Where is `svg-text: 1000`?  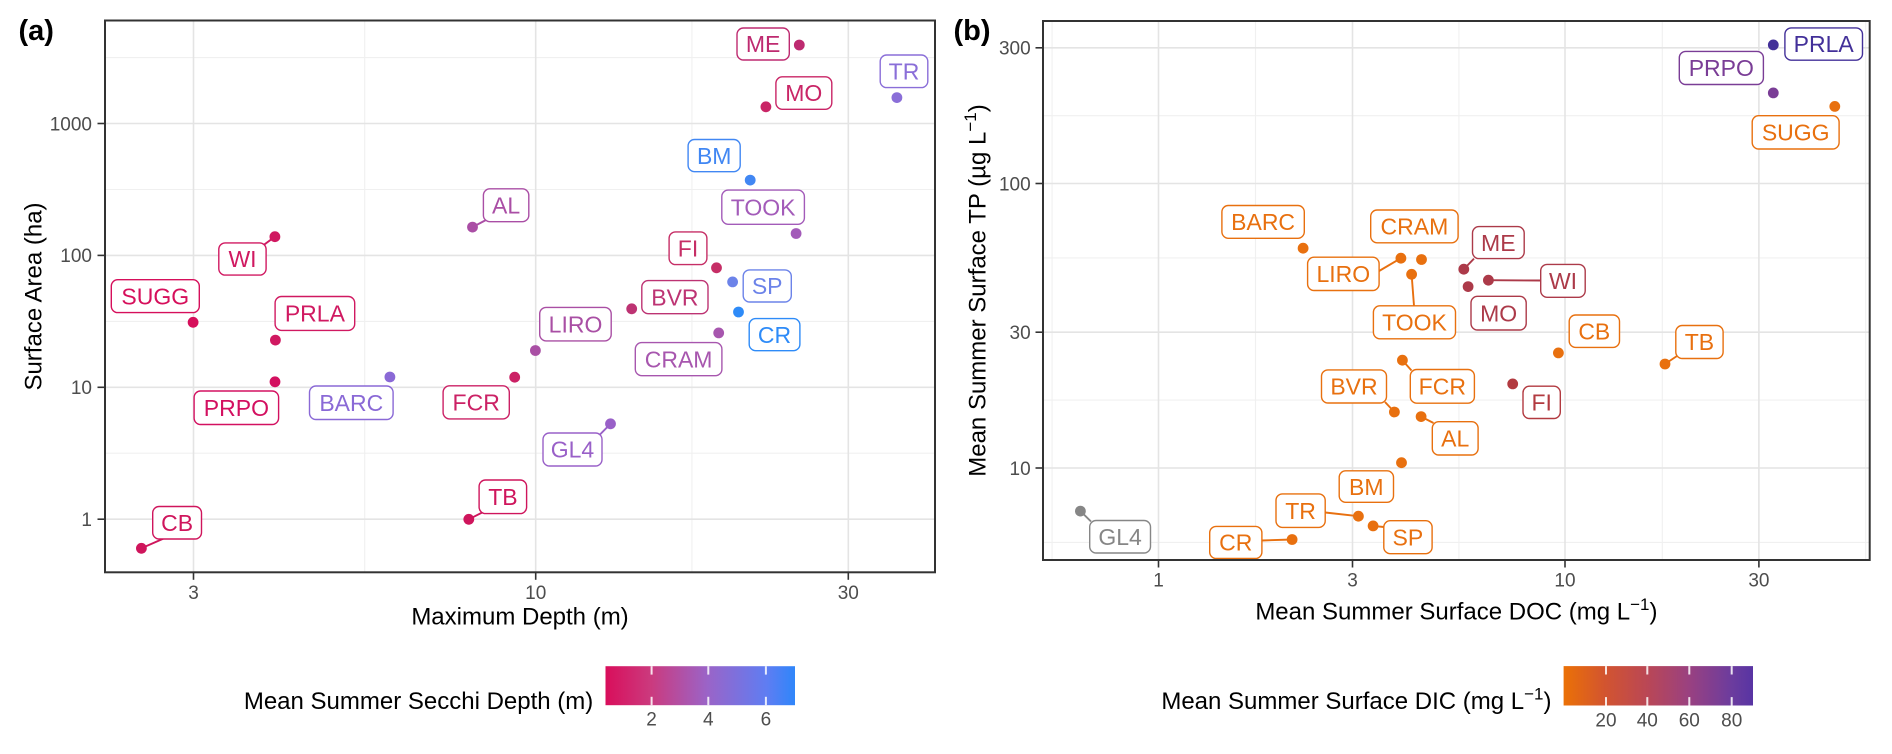 svg-text: 1000 is located at coordinates (71, 124).